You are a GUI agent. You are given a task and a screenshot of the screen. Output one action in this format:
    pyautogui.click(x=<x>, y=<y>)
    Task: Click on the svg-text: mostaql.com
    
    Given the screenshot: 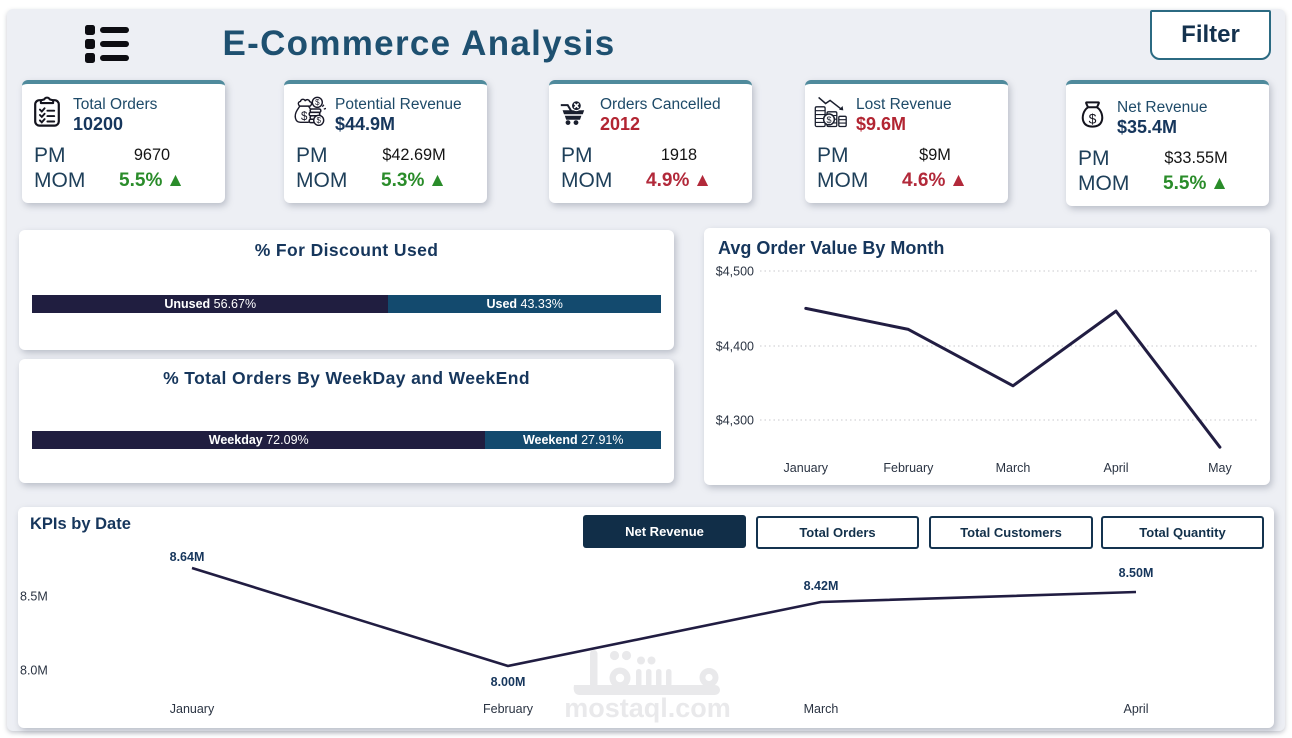 What is the action you would take?
    pyautogui.click(x=647, y=708)
    